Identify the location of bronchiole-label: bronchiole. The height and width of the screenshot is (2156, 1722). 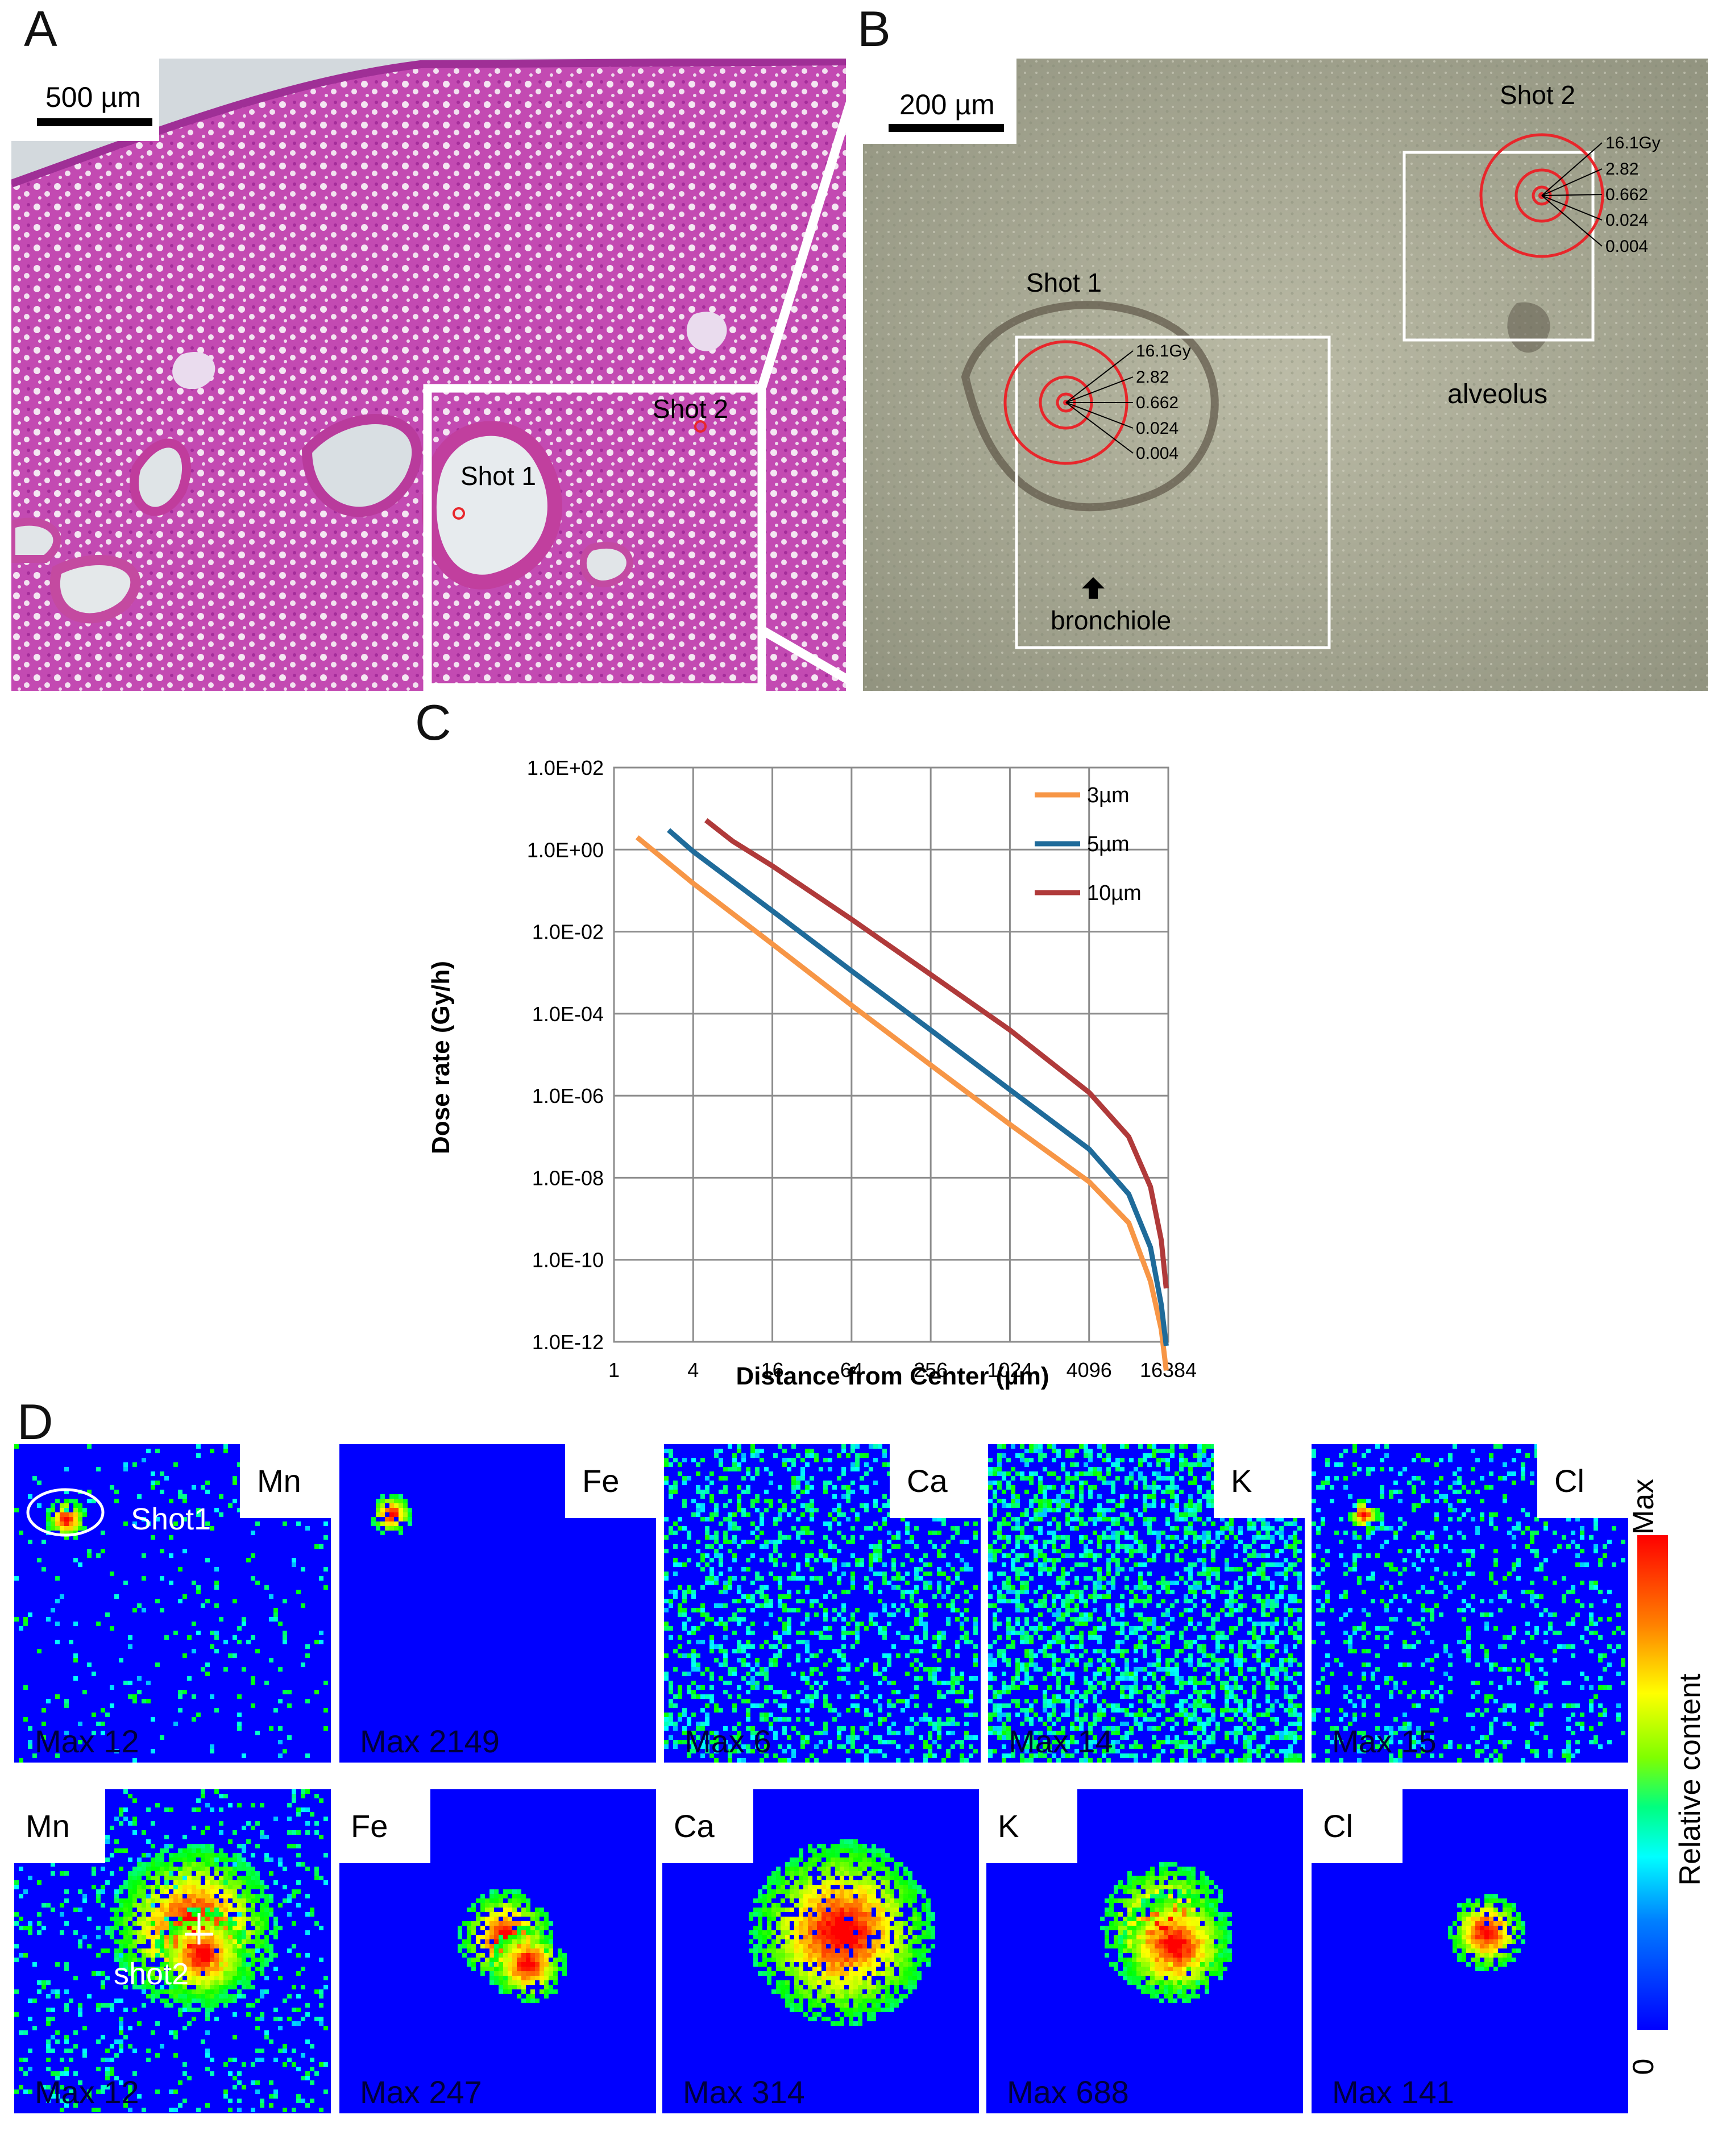
(1111, 620).